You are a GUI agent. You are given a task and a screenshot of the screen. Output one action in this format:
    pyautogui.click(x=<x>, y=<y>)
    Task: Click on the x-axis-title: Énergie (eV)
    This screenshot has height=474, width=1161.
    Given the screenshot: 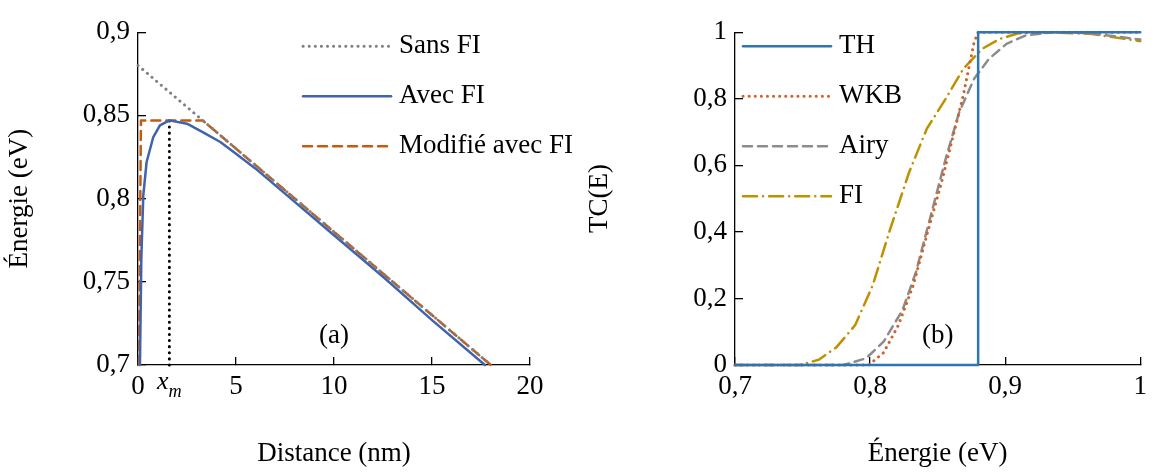 What is the action you would take?
    pyautogui.click(x=937, y=451)
    